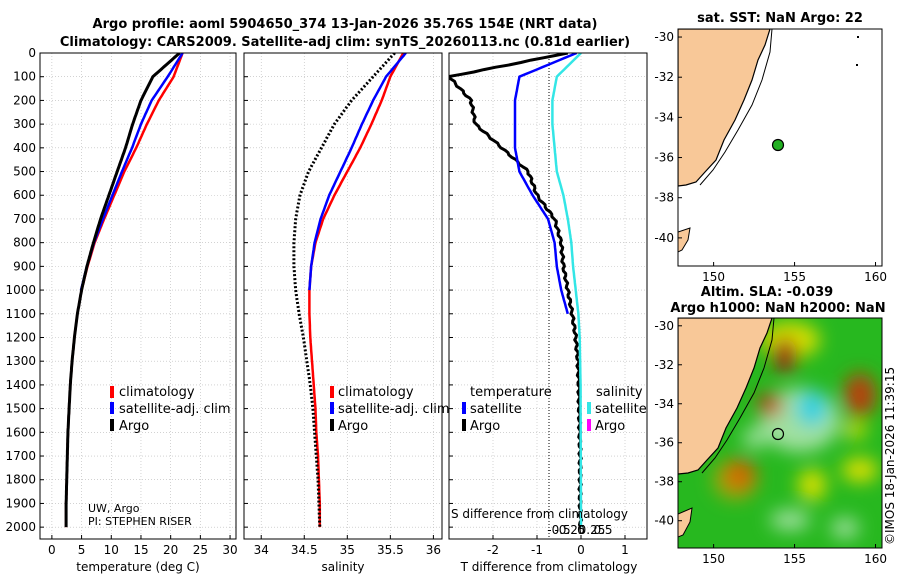  What do you see at coordinates (200, 550) in the screenshot?
I see `xtick-label: 25` at bounding box center [200, 550].